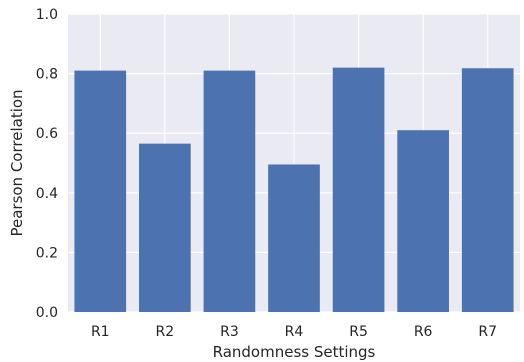 The image size is (524, 362). What do you see at coordinates (100, 191) in the screenshot?
I see `bar-r1` at bounding box center [100, 191].